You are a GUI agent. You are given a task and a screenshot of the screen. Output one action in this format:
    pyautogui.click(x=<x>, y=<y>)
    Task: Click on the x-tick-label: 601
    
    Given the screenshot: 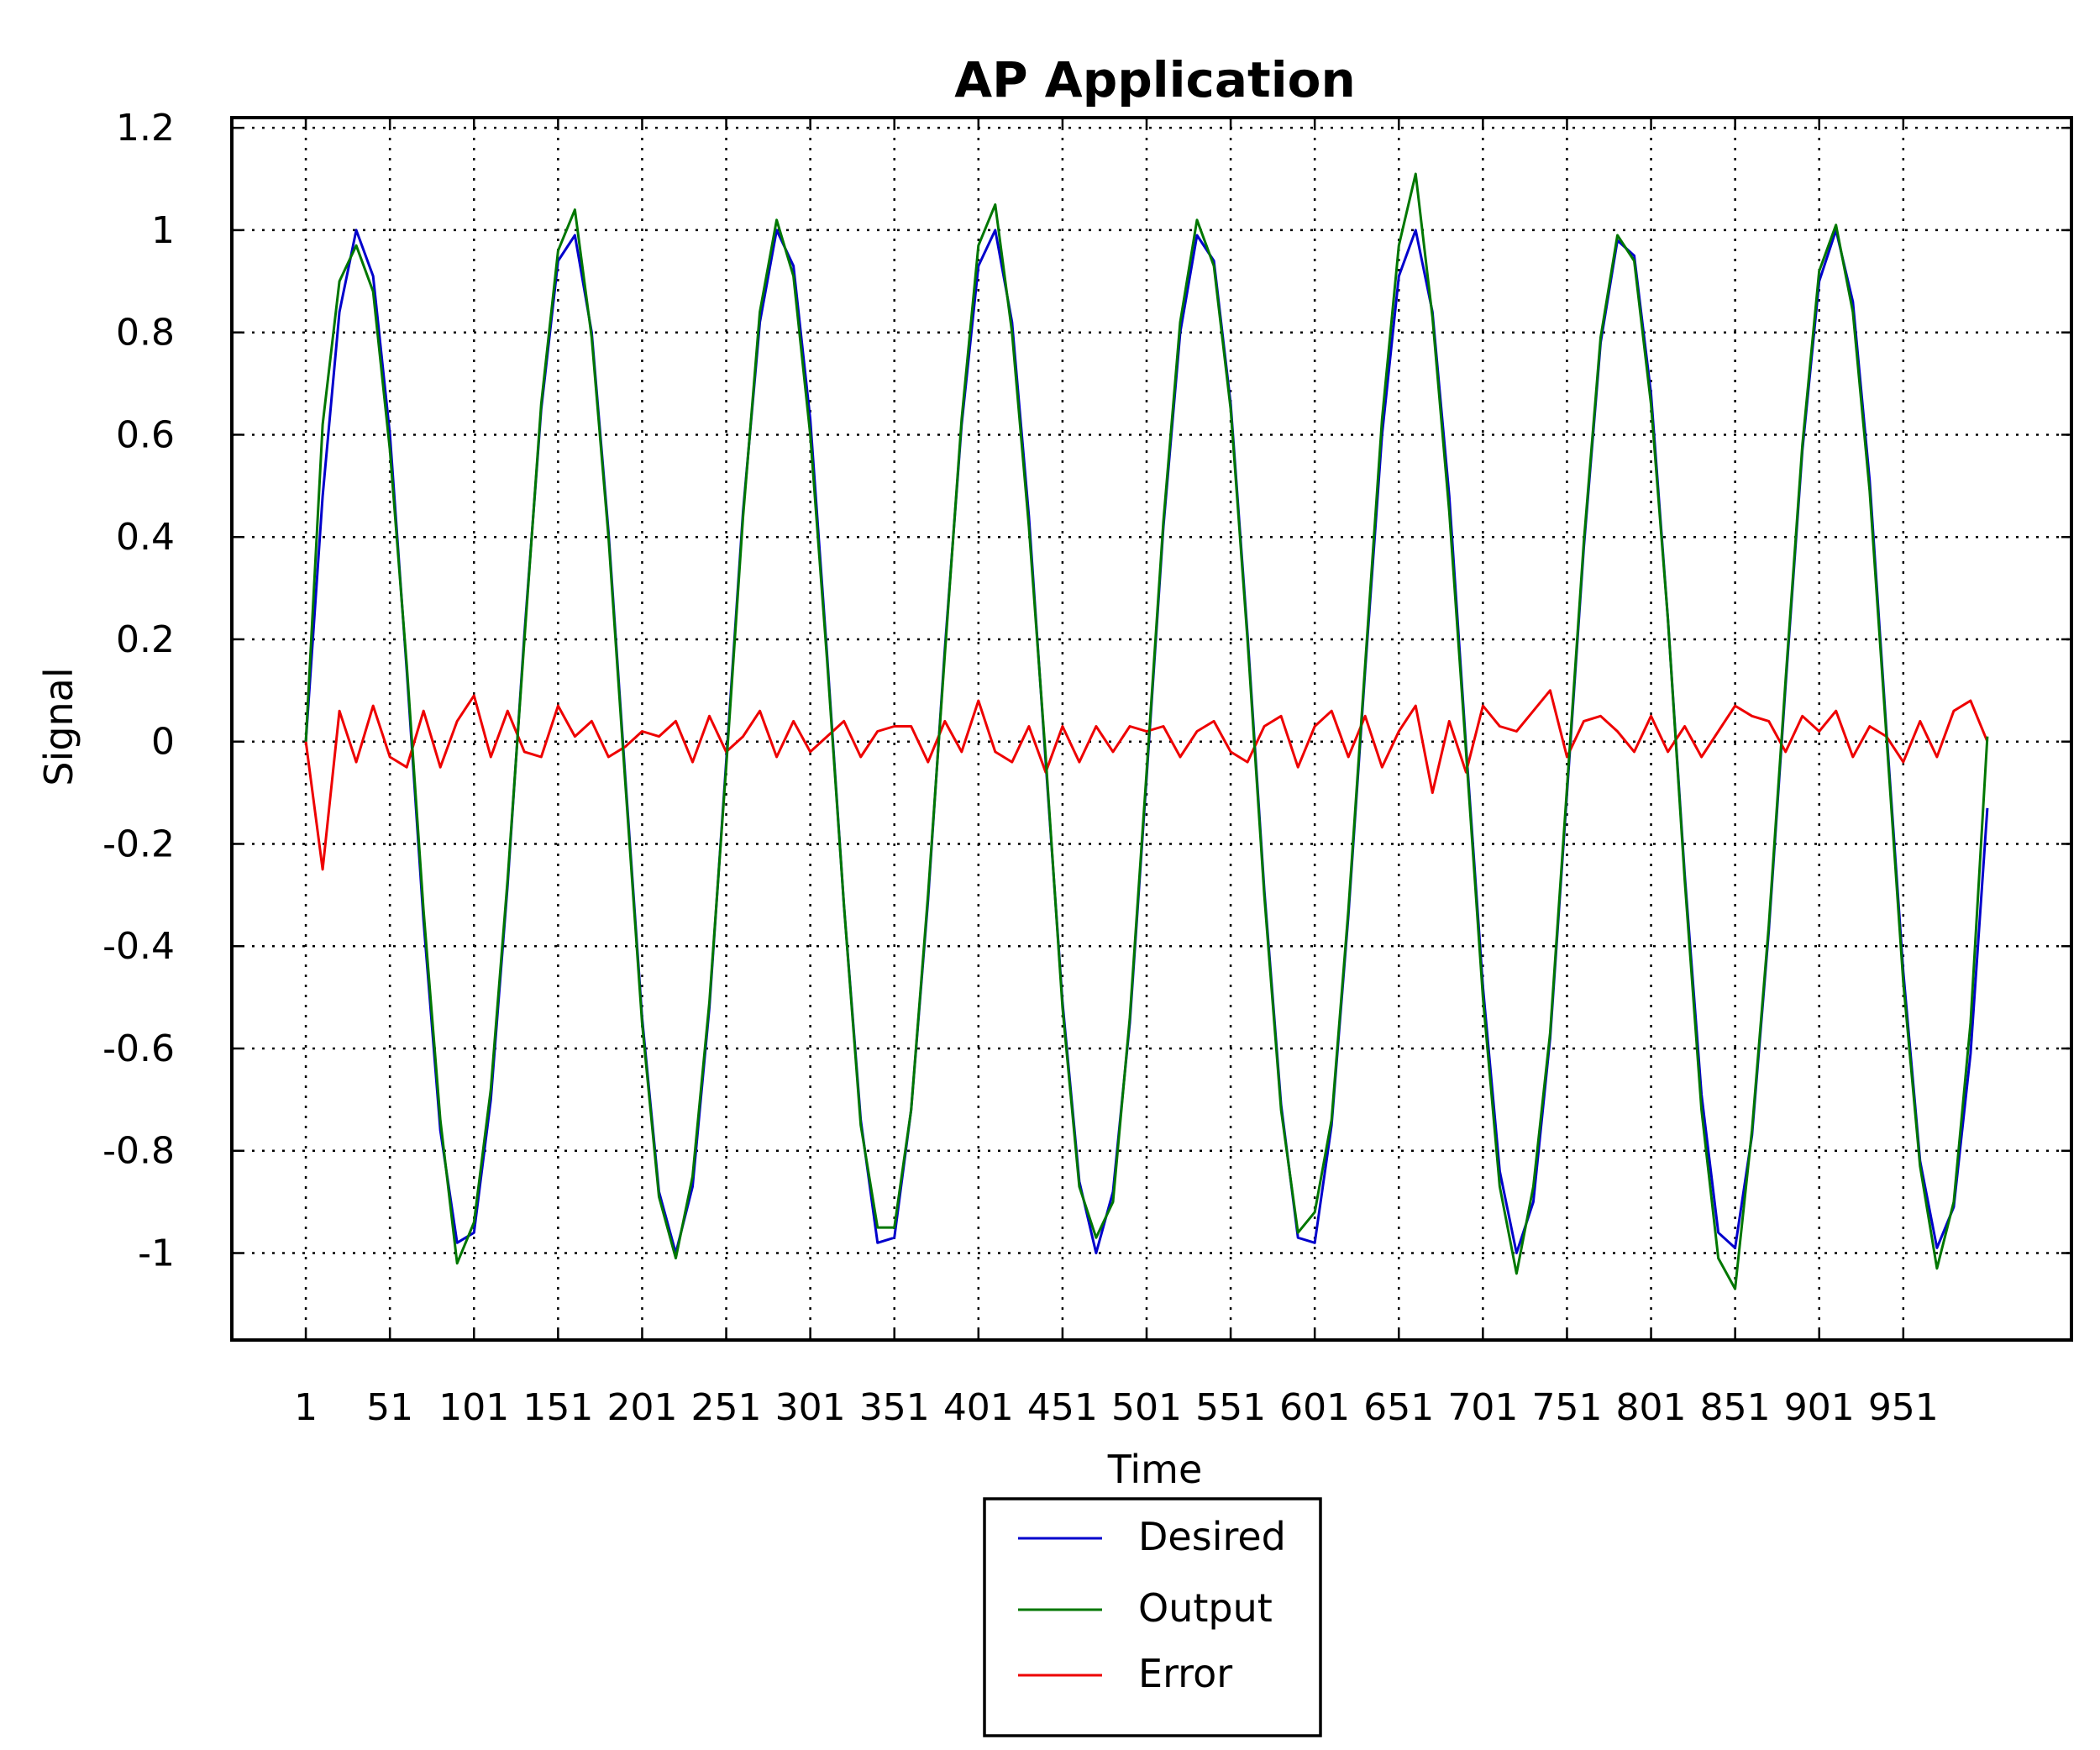 What is the action you would take?
    pyautogui.click(x=1314, y=1407)
    